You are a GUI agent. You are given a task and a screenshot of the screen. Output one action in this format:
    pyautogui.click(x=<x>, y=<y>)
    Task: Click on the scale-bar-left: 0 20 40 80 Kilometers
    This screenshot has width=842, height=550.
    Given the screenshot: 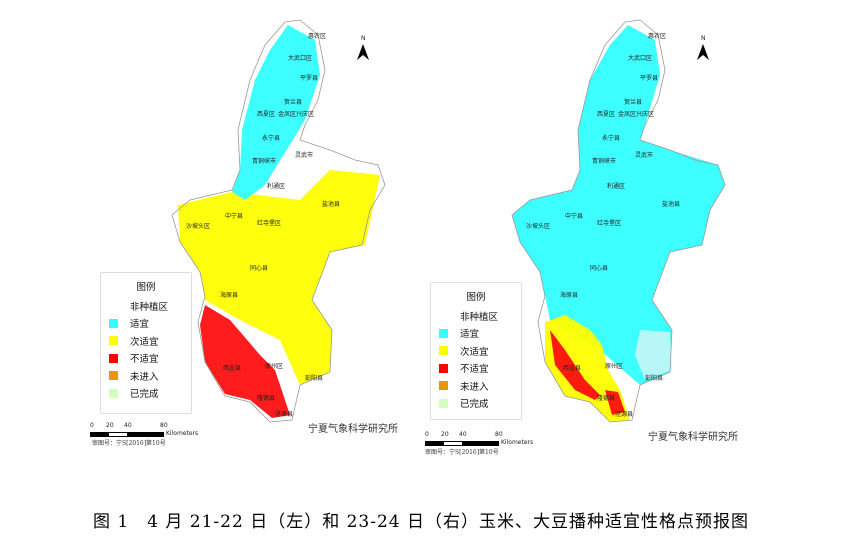 What is the action you would take?
    pyautogui.click(x=150, y=429)
    